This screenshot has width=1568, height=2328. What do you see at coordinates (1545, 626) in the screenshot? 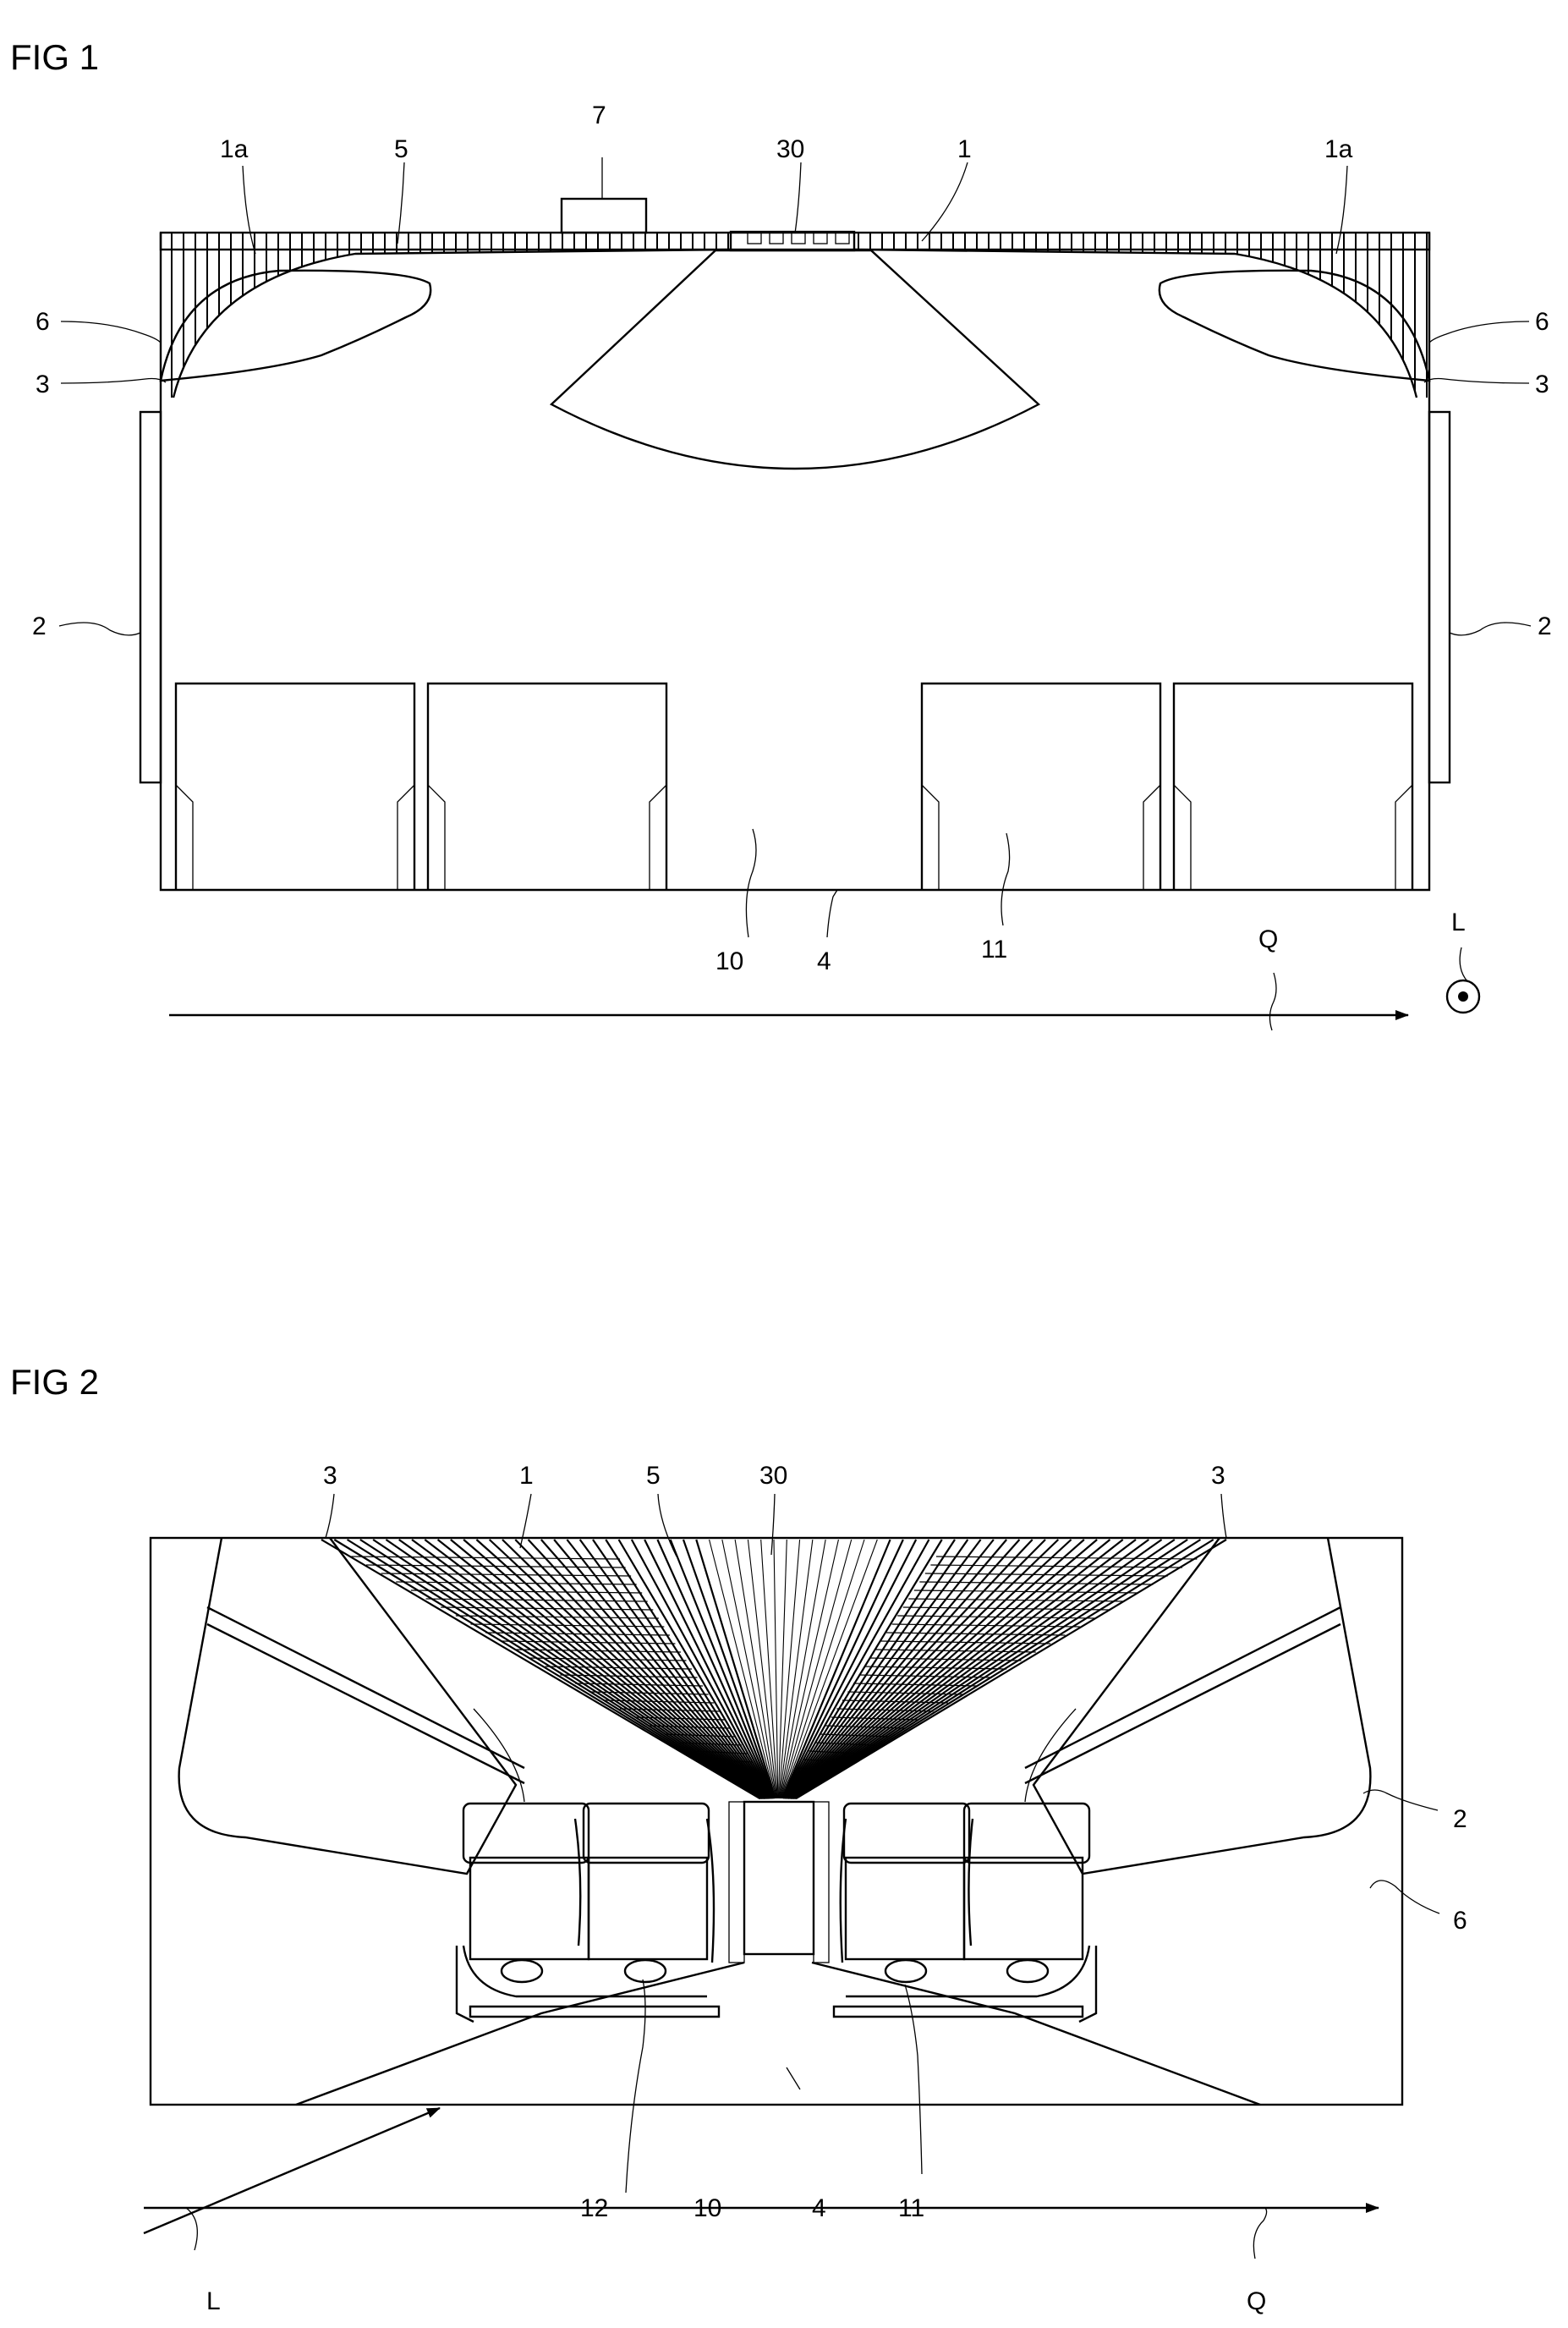
I see `fig1-label-2-right: 2` at bounding box center [1545, 626].